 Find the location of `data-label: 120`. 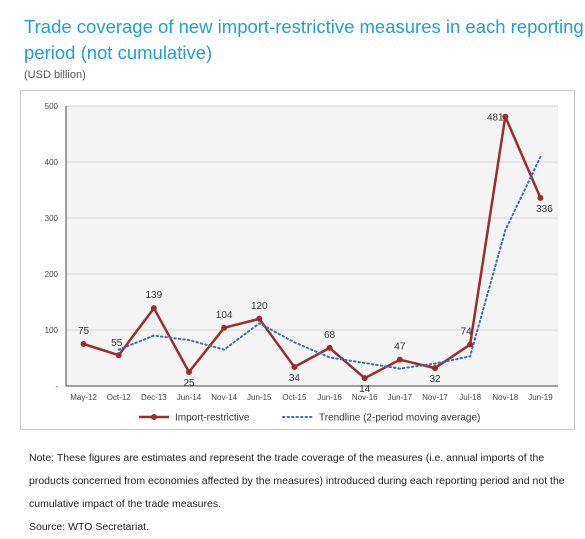

data-label: 120 is located at coordinates (259, 306).